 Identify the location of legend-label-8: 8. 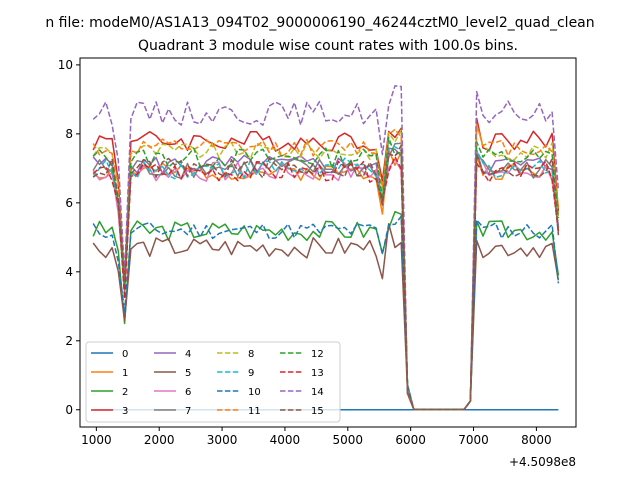
(251, 354).